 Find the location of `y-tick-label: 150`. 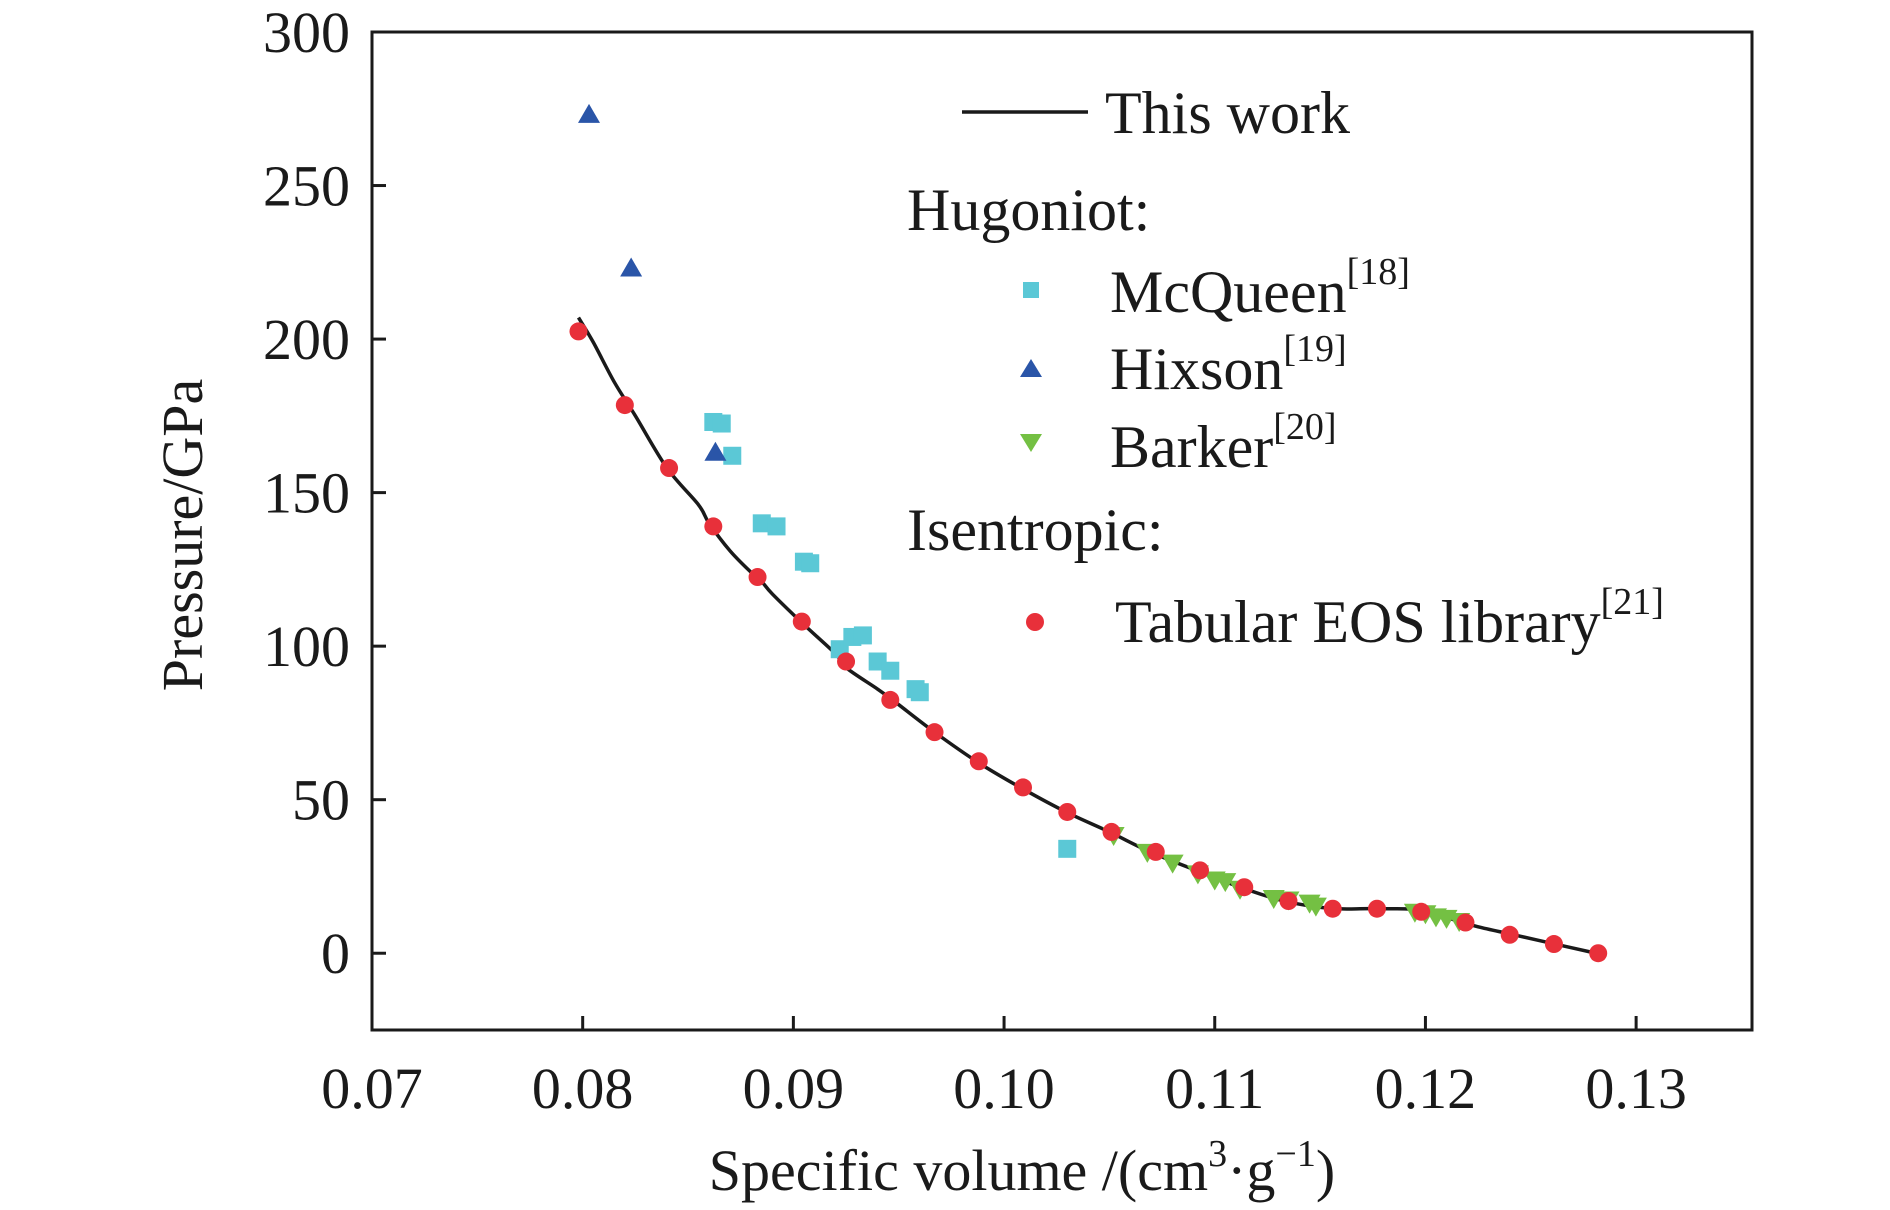

y-tick-label: 150 is located at coordinates (306, 493).